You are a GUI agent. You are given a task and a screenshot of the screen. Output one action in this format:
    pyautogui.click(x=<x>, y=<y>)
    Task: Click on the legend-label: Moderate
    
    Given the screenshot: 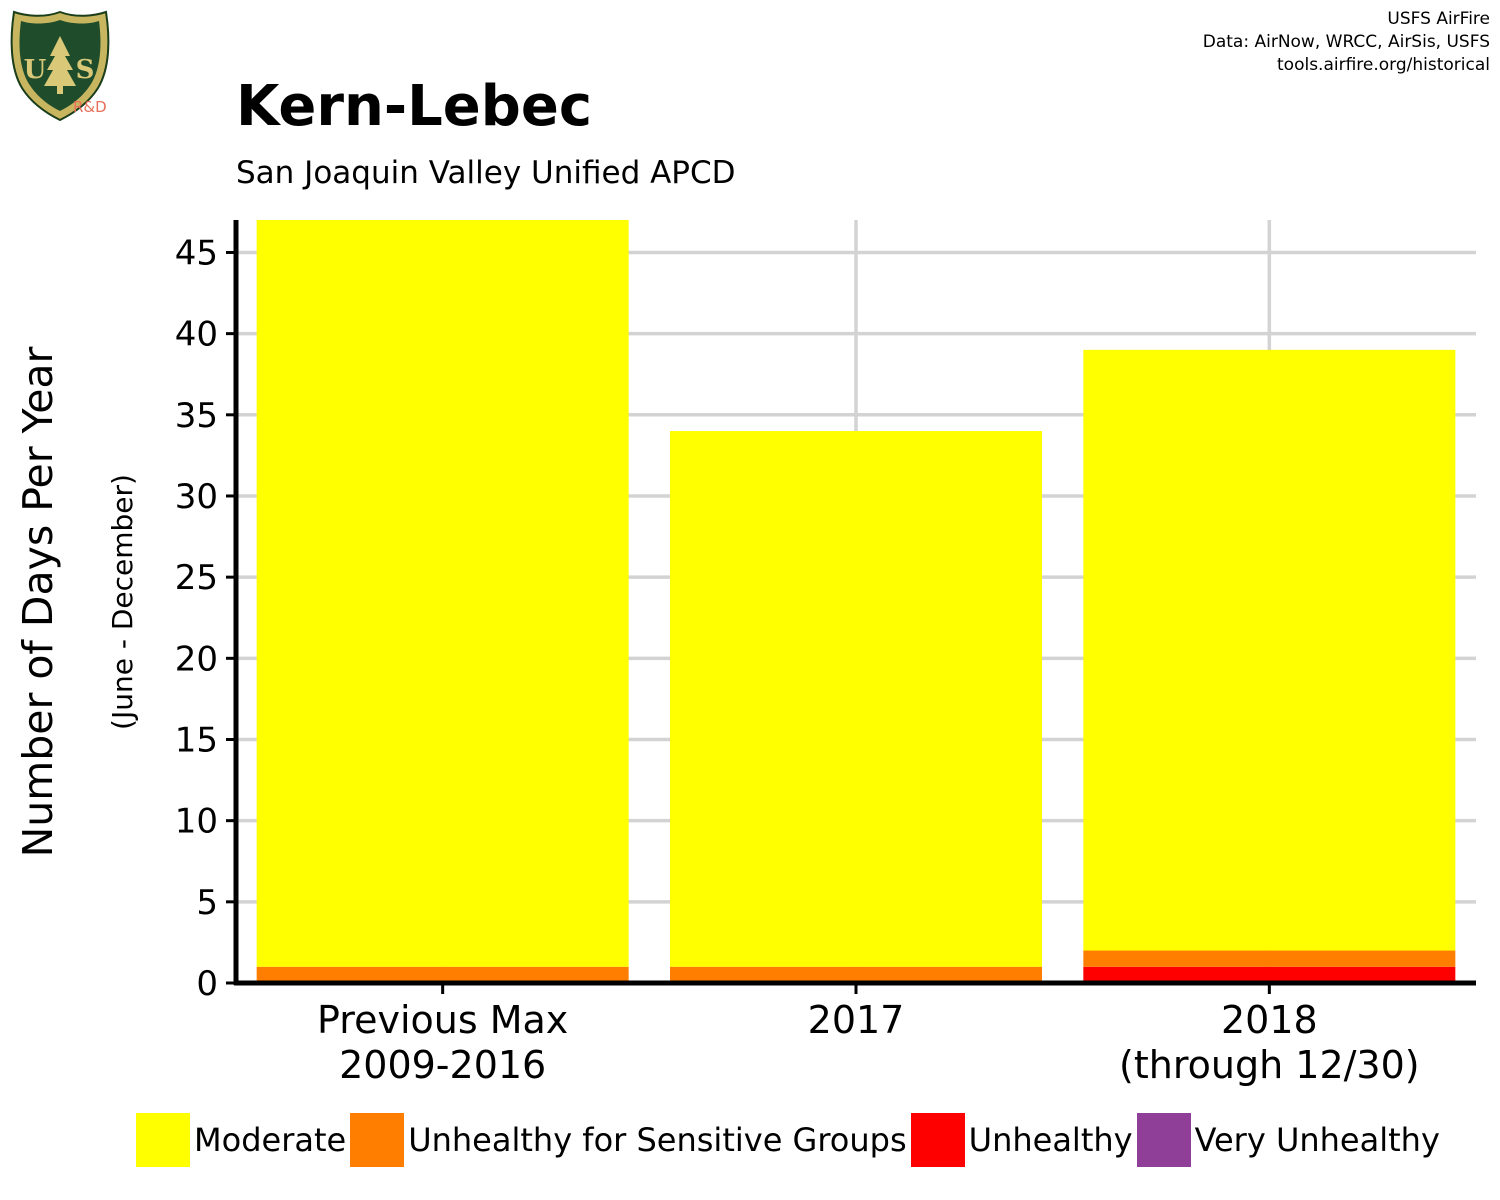 What is the action you would take?
    pyautogui.click(x=270, y=1140)
    